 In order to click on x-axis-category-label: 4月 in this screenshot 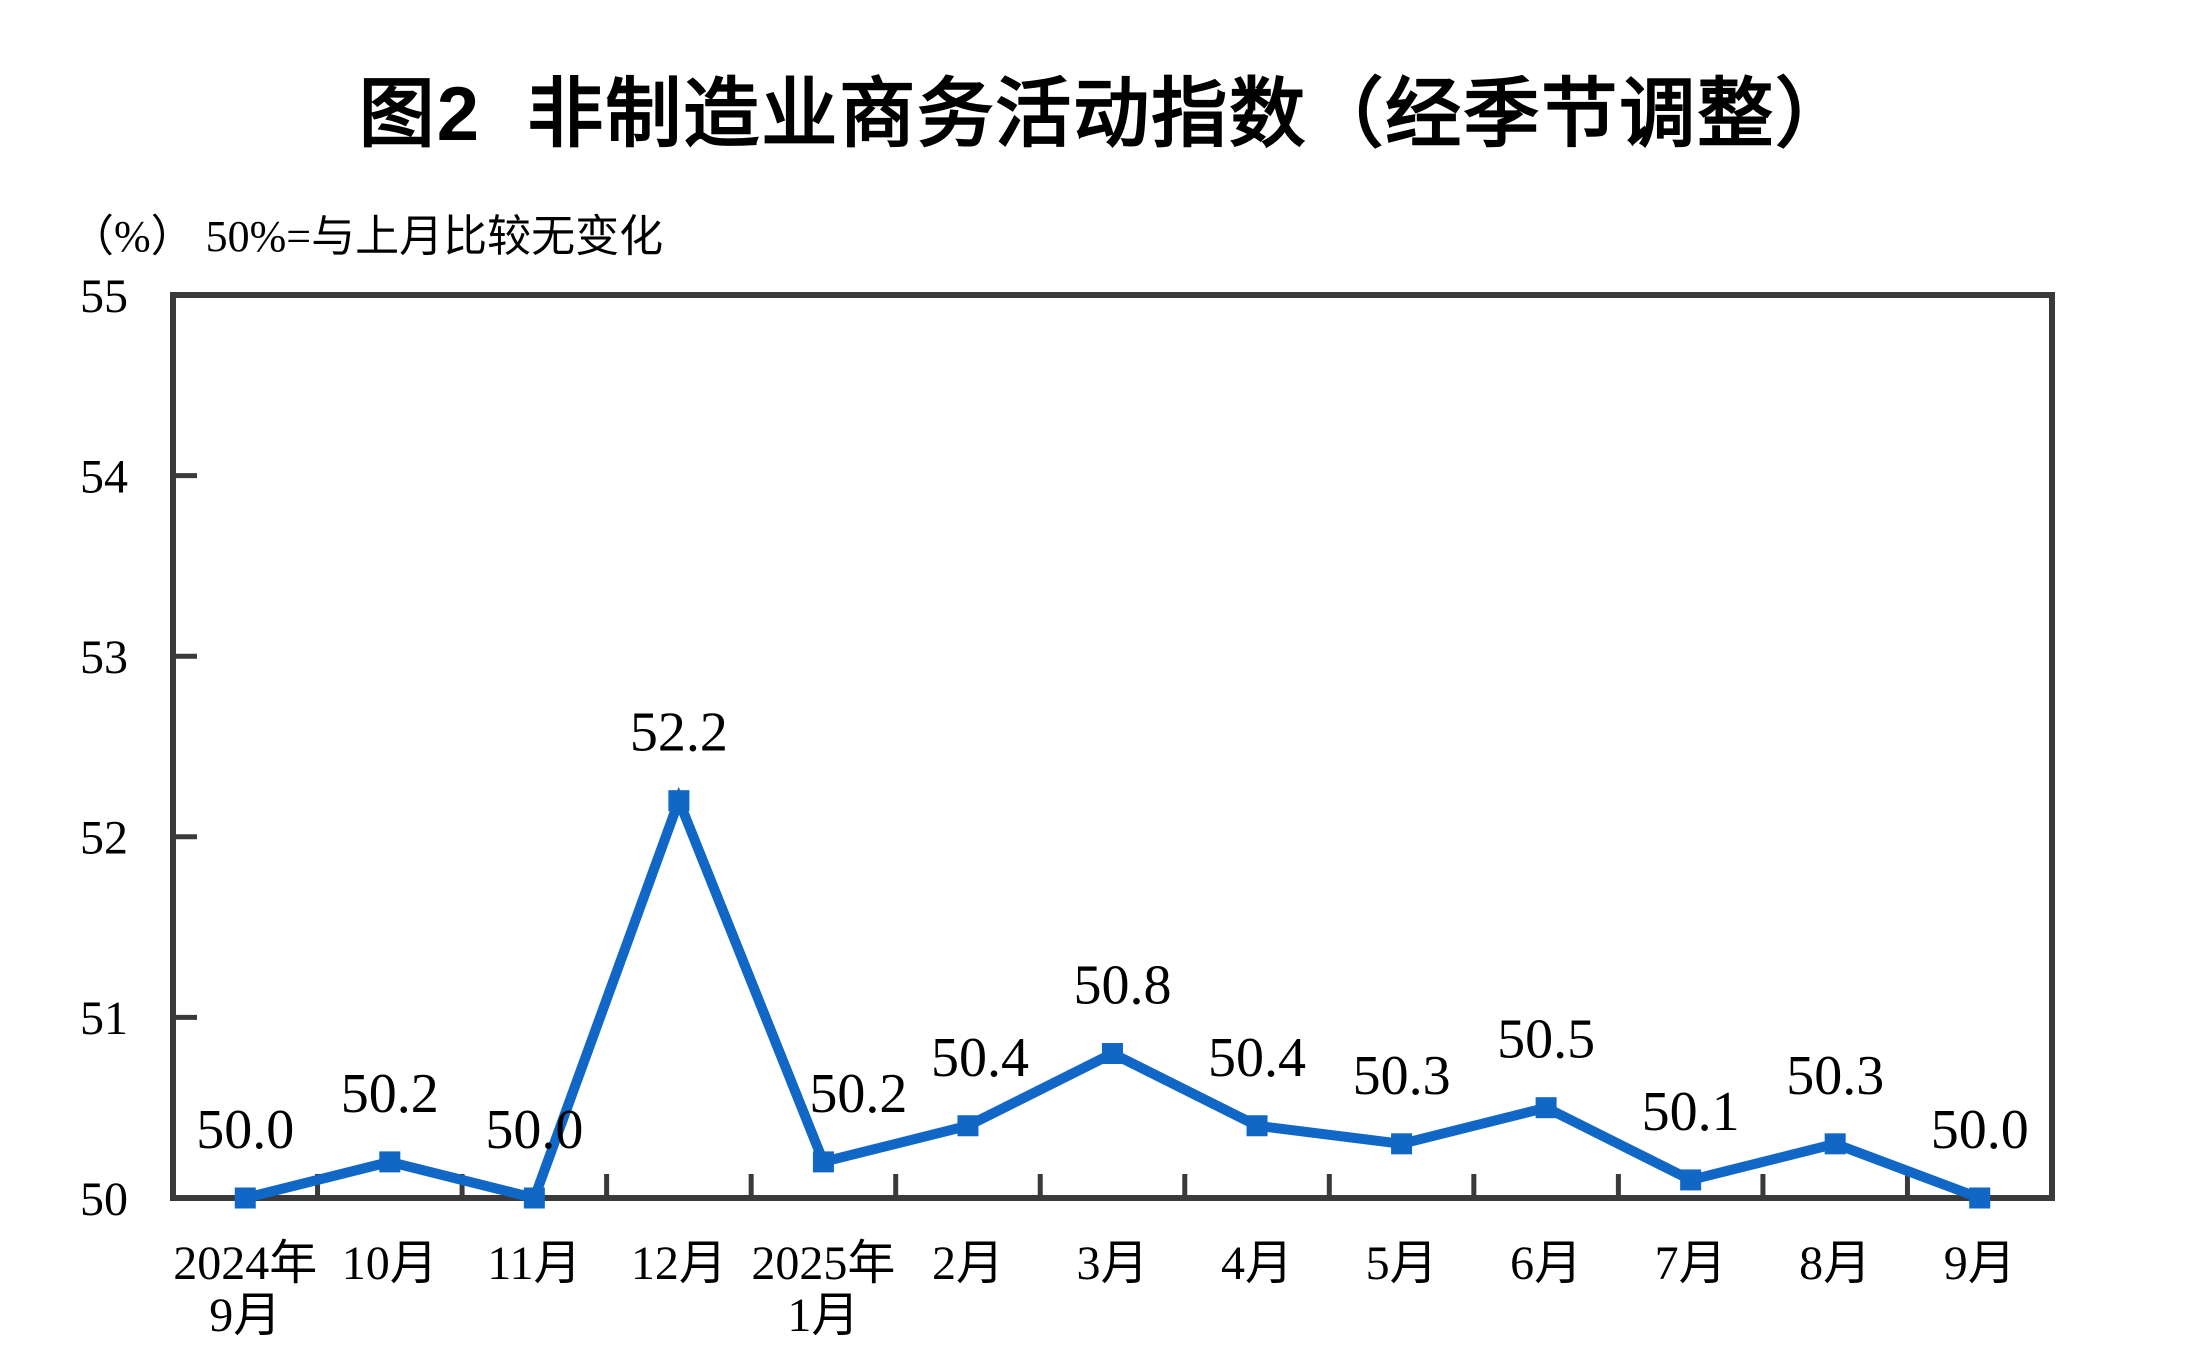, I will do `click(1257, 1263)`.